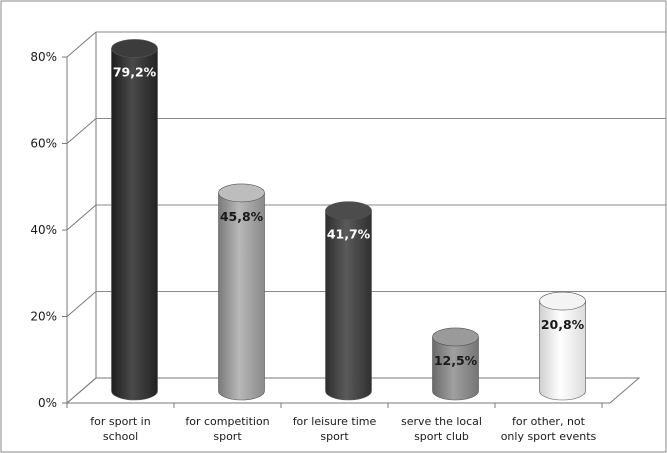 The width and height of the screenshot is (667, 453). What do you see at coordinates (349, 234) in the screenshot?
I see `data-label: 41,7%` at bounding box center [349, 234].